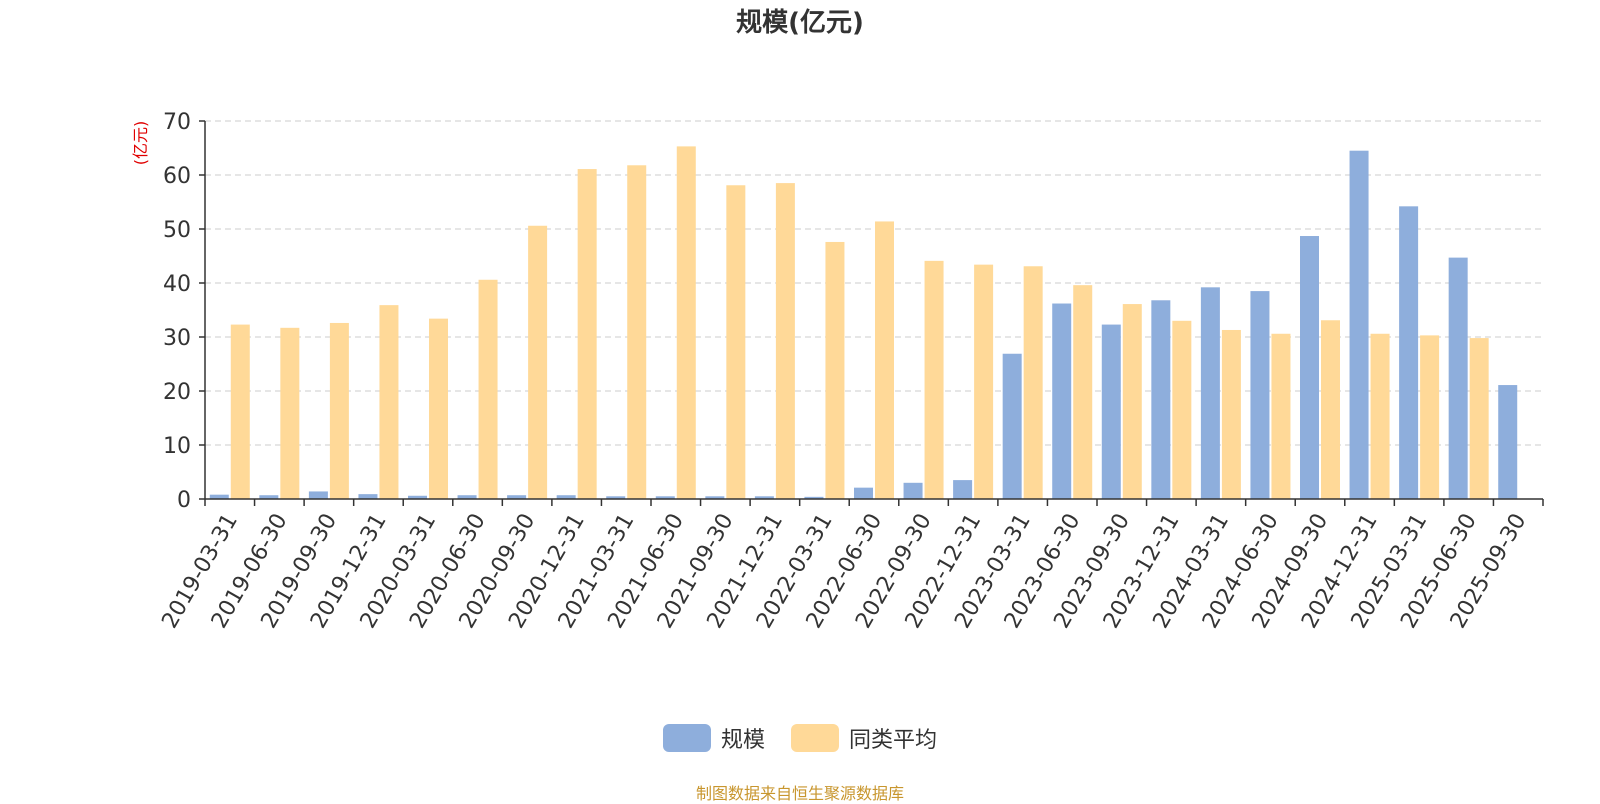 This screenshot has height=804, width=1600. What do you see at coordinates (713, 738) in the screenshot?
I see `legend-item-scale: 规模` at bounding box center [713, 738].